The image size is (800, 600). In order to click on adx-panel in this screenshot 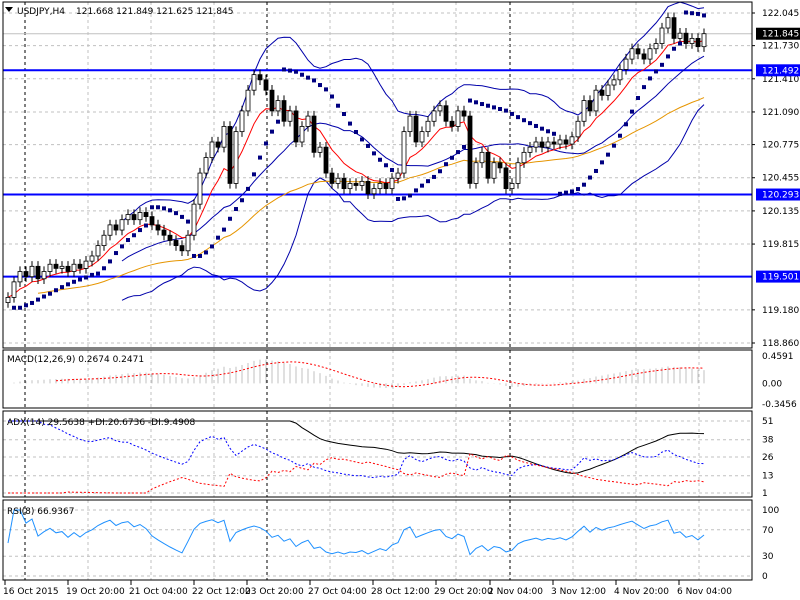, I will do `click(356, 457)`.